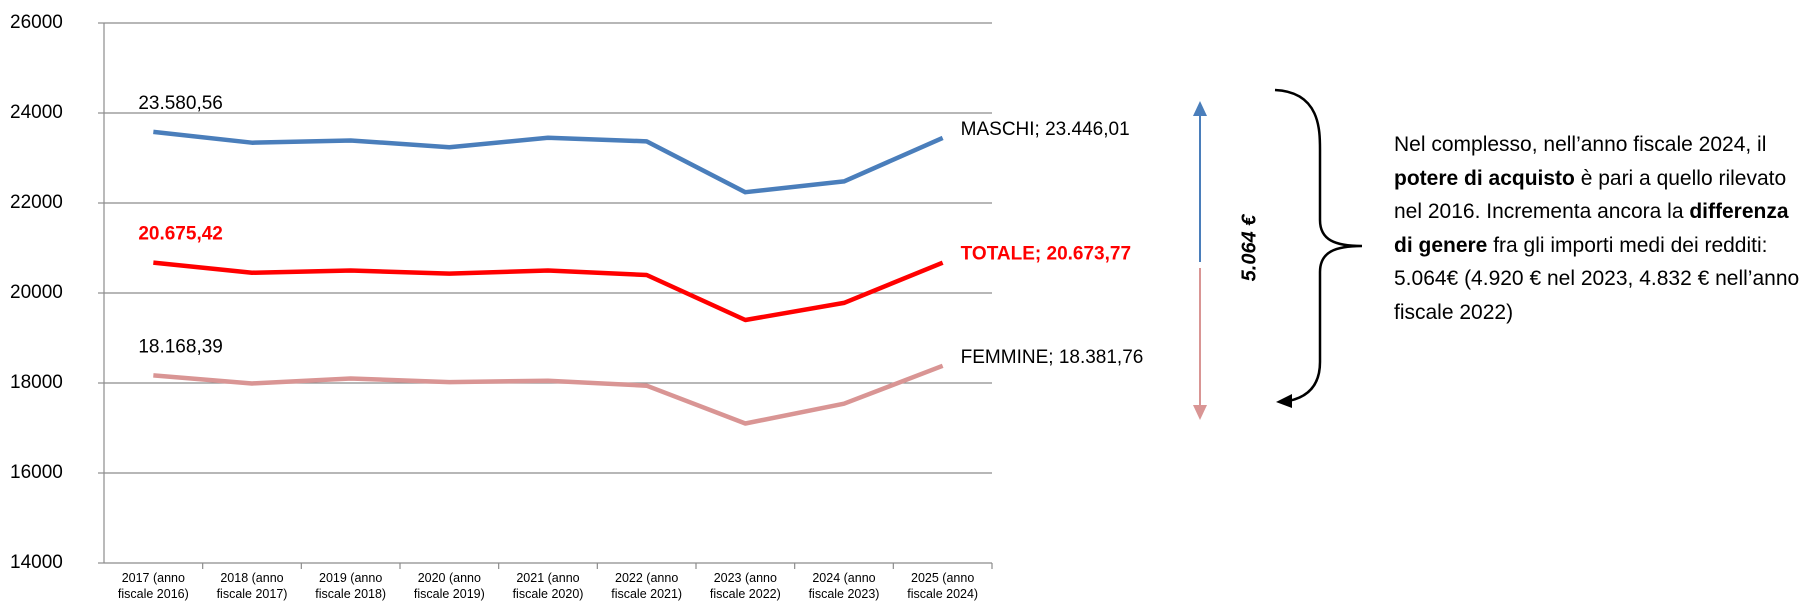 This screenshot has height=616, width=1809. What do you see at coordinates (1249, 248) in the screenshot?
I see `difference-label: 5.064 €` at bounding box center [1249, 248].